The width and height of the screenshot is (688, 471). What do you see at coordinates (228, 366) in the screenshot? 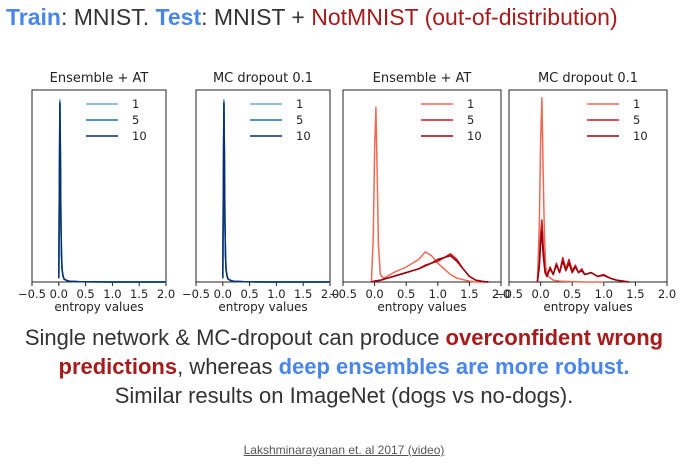
I see `caption-line2-b: , whereas` at bounding box center [228, 366].